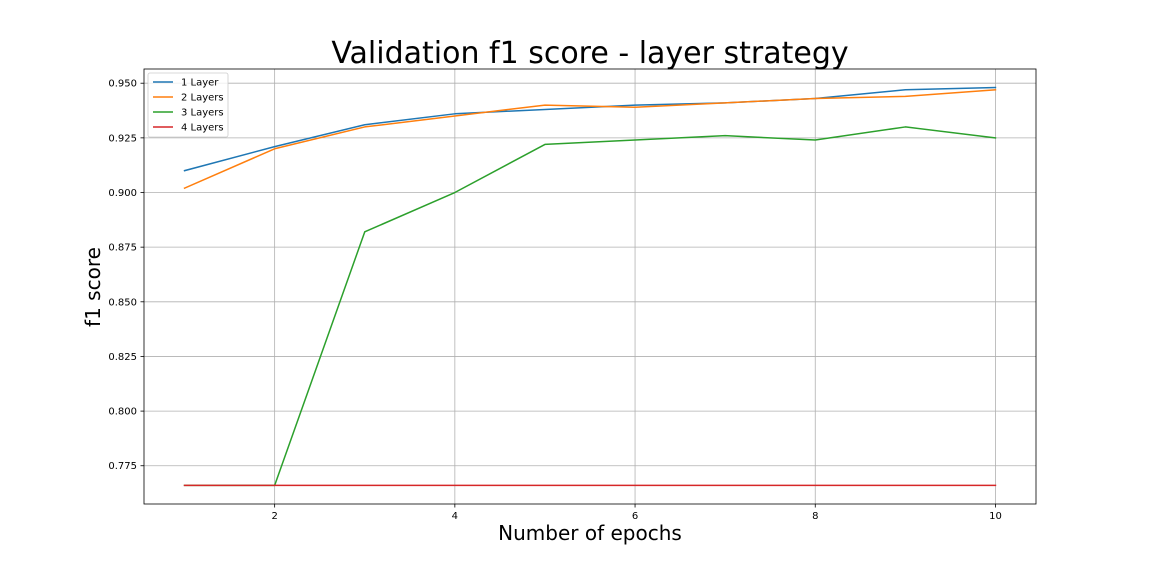 This screenshot has height=576, width=1152. I want to click on y-tick-label: 0.825, so click(122, 357).